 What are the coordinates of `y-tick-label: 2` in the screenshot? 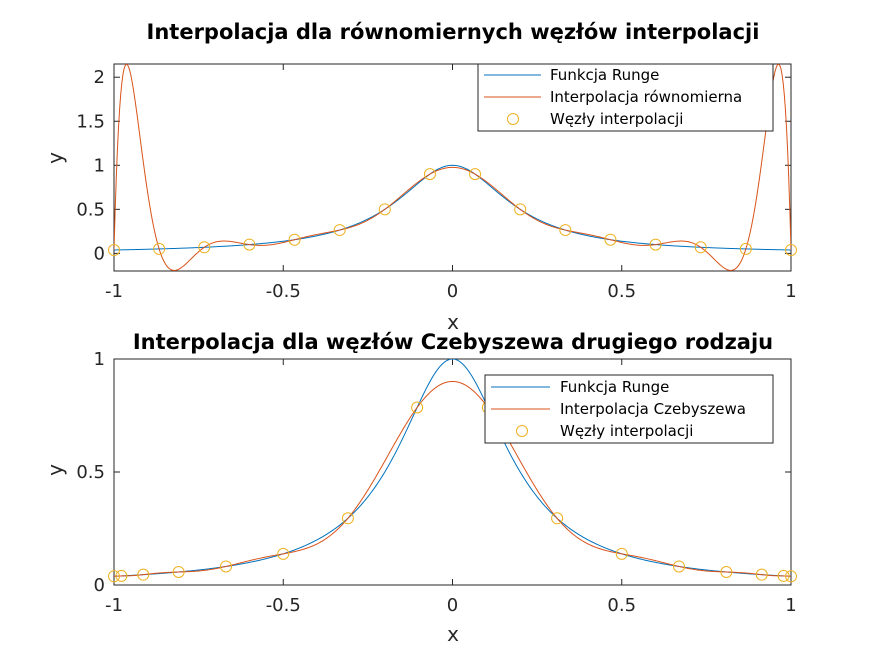 It's located at (99, 77).